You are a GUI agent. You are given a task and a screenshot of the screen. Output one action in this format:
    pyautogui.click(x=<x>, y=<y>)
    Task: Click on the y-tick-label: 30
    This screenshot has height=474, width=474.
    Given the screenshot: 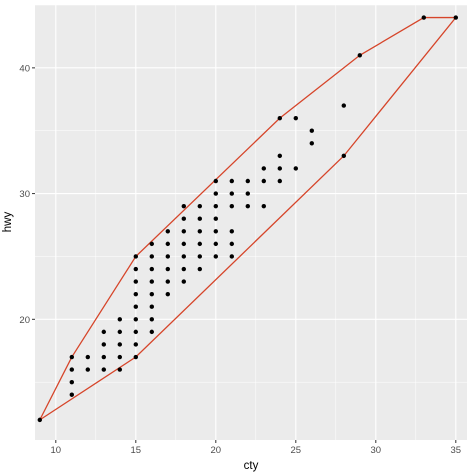 What is the action you would take?
    pyautogui.click(x=24, y=194)
    